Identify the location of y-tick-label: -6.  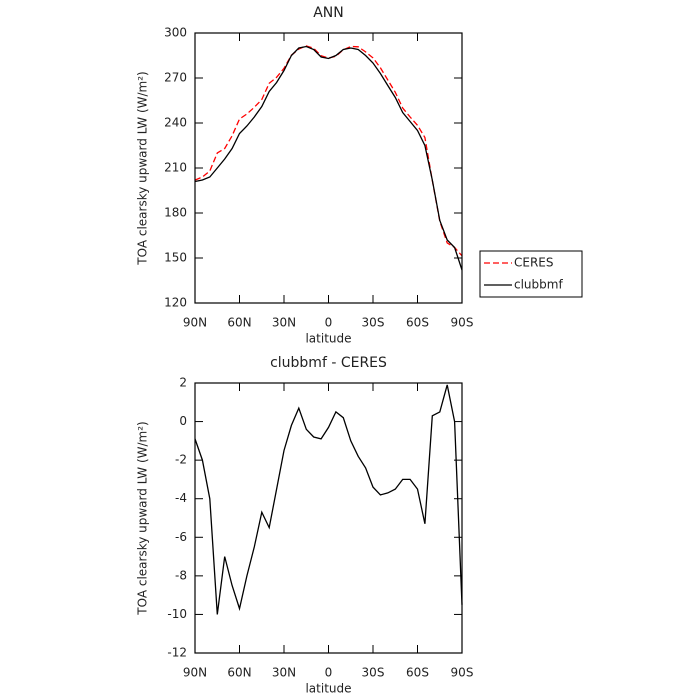
(181, 537).